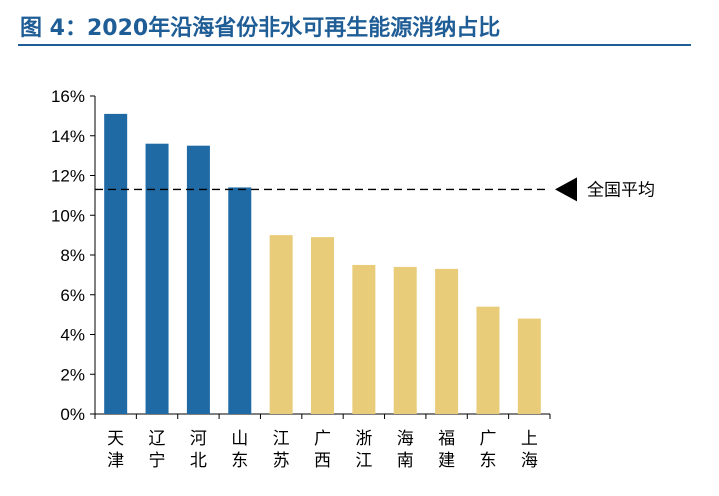 Image resolution: width=719 pixels, height=496 pixels. Describe the element at coordinates (198, 279) in the screenshot. I see `bar-河北` at that location.